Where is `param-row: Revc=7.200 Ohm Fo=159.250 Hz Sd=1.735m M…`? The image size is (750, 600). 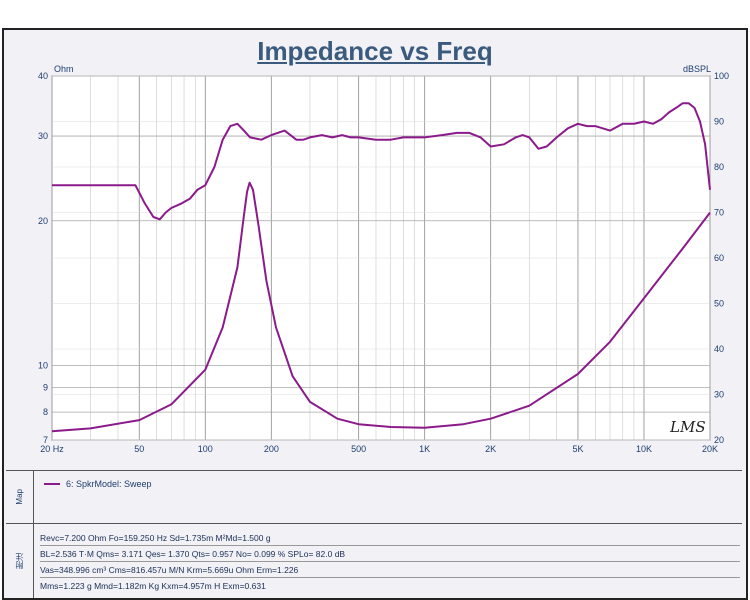 param-row: Revc=7.200 Ohm Fo=159.250 Hz Sd=1.735m M… is located at coordinates (155, 538).